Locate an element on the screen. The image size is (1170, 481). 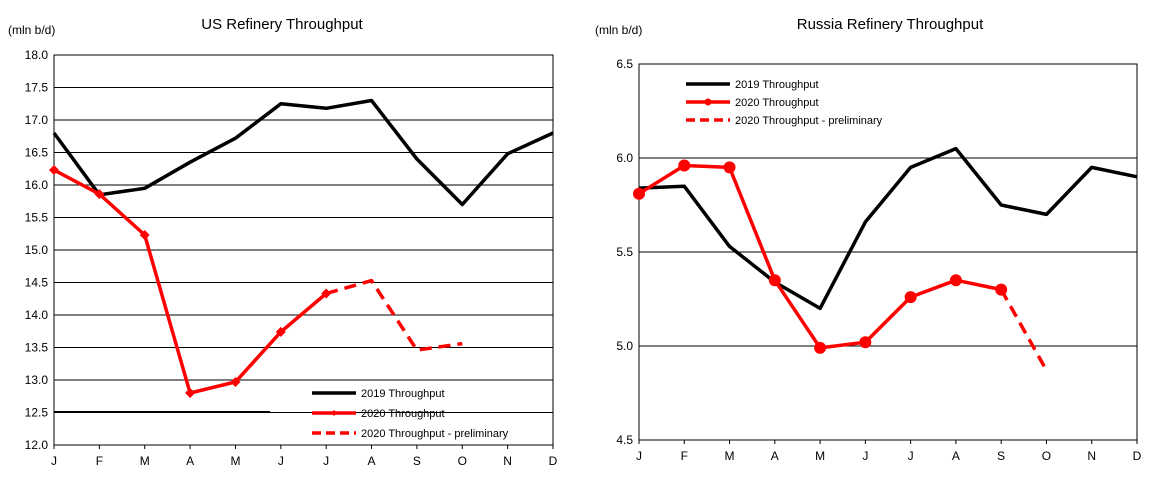
y-tick-label: 13.5 is located at coordinates (37, 348).